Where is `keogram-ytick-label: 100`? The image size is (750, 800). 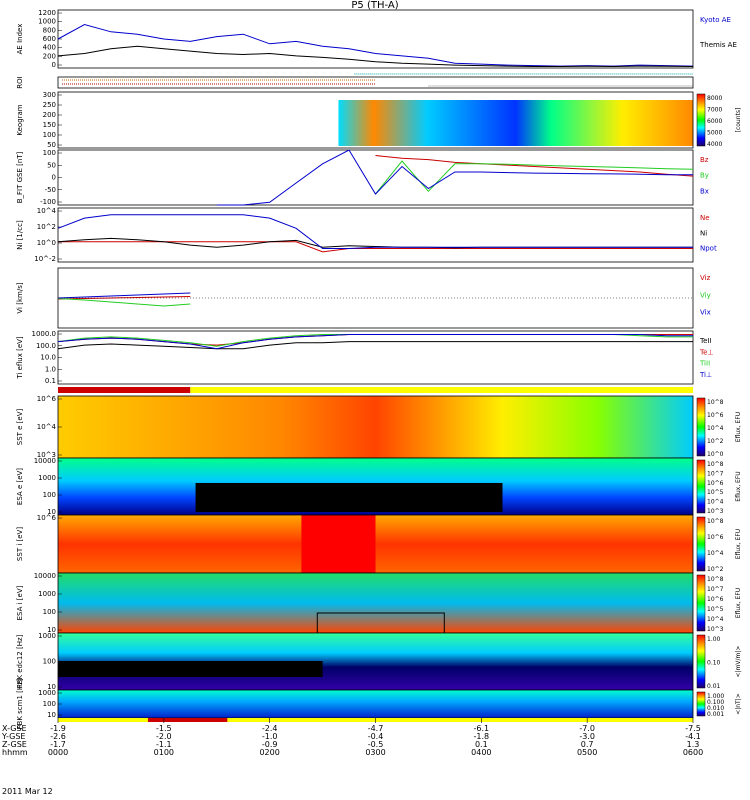
keogram-ytick-label: 100 is located at coordinates (49, 135).